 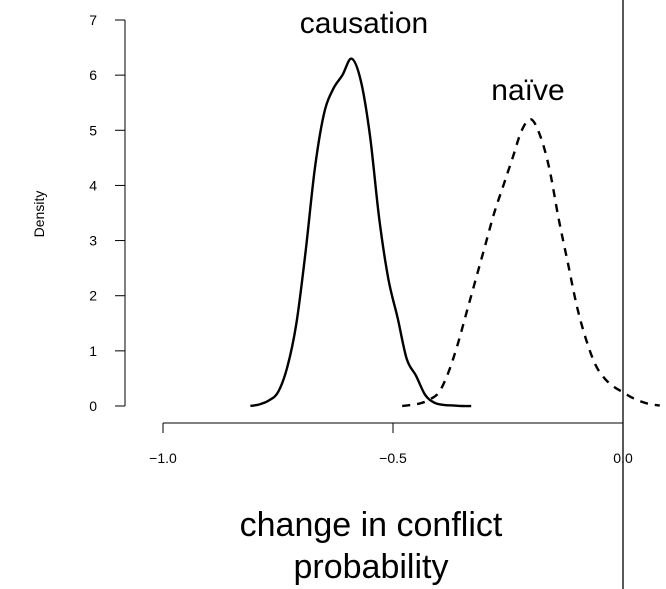 What do you see at coordinates (527, 90) in the screenshot?
I see `series-annotation: naïve` at bounding box center [527, 90].